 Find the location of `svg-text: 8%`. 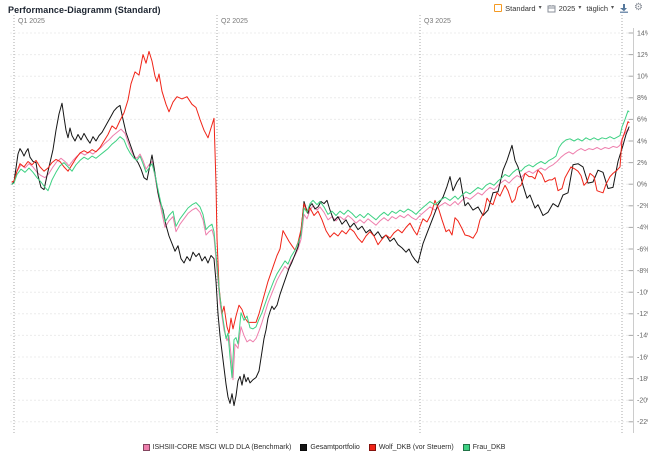

svg-text: 8% is located at coordinates (642, 98).